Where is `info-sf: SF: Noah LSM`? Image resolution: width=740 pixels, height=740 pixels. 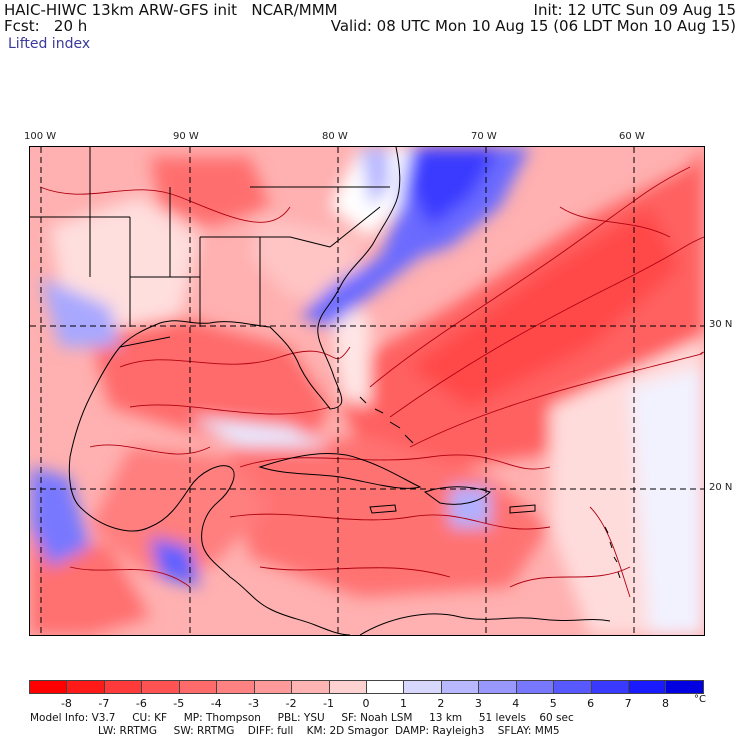
info-sf: SF: Noah LSM is located at coordinates (377, 718).